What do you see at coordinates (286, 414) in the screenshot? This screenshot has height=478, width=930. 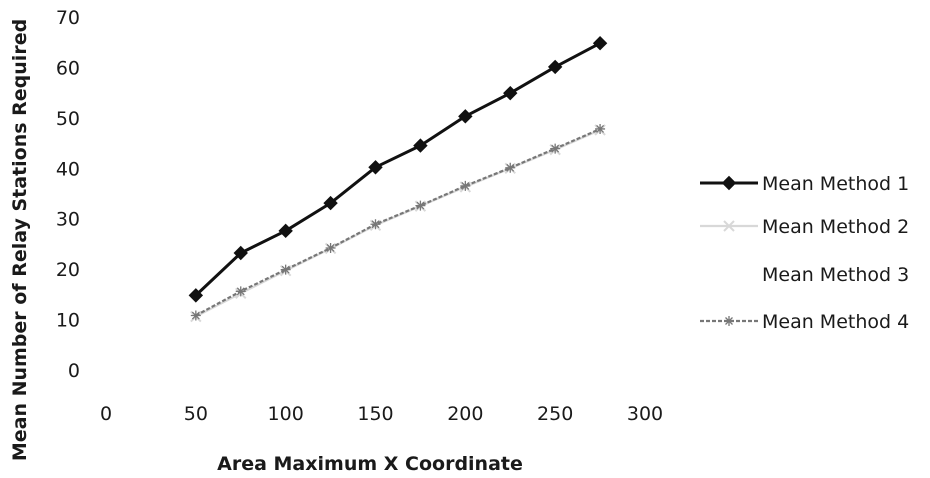 I see `x-tick-label: 100` at bounding box center [286, 414].